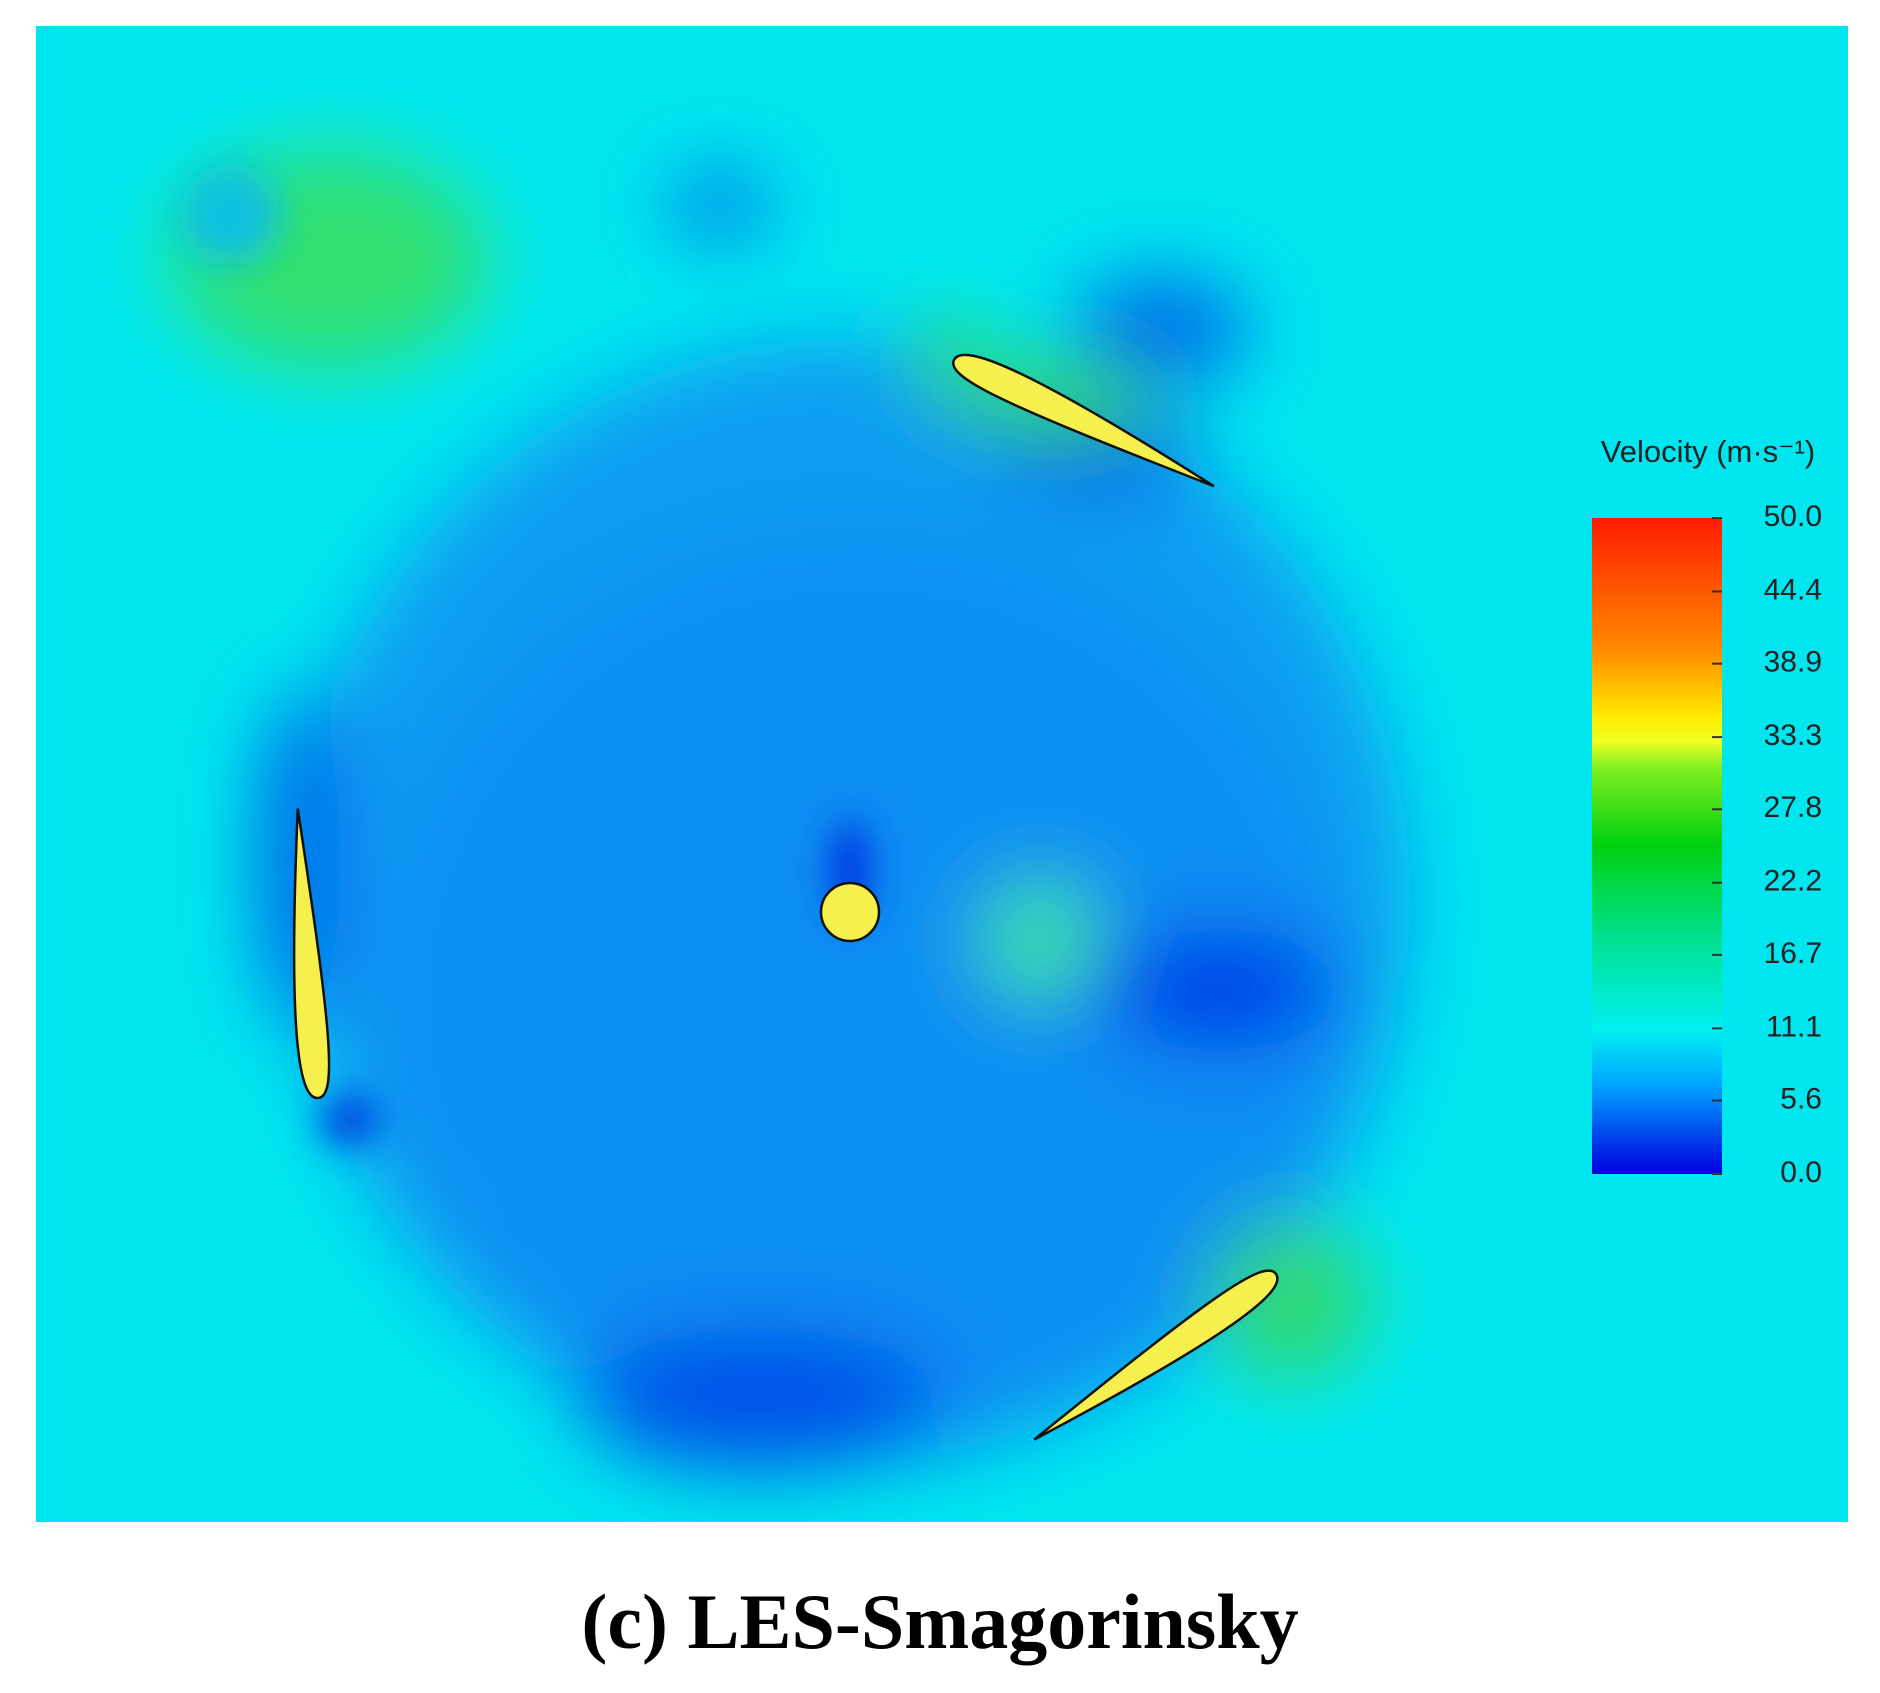 Image resolution: width=1880 pixels, height=1693 pixels. Describe the element at coordinates (1793, 662) in the screenshot. I see `tick-label: 38.9` at that location.